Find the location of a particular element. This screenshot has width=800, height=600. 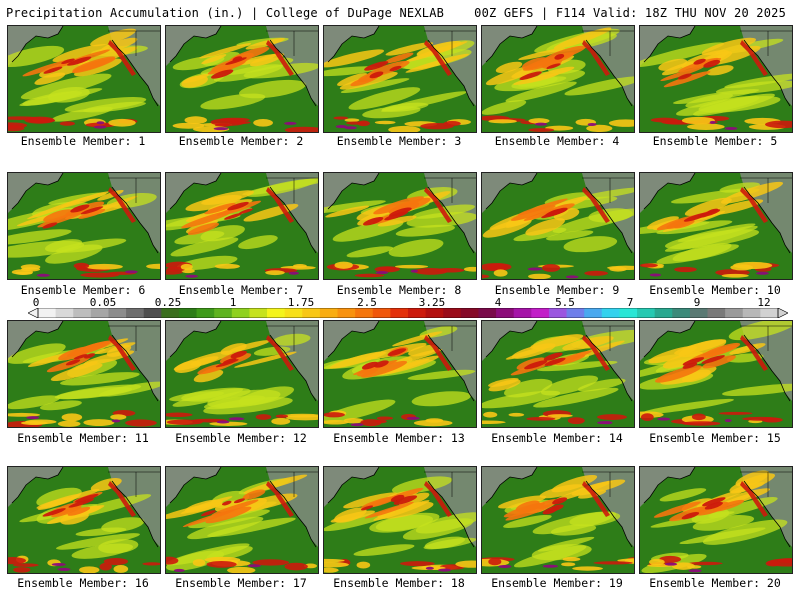

colorbar-tick-label: 12 is located at coordinates (764, 302).